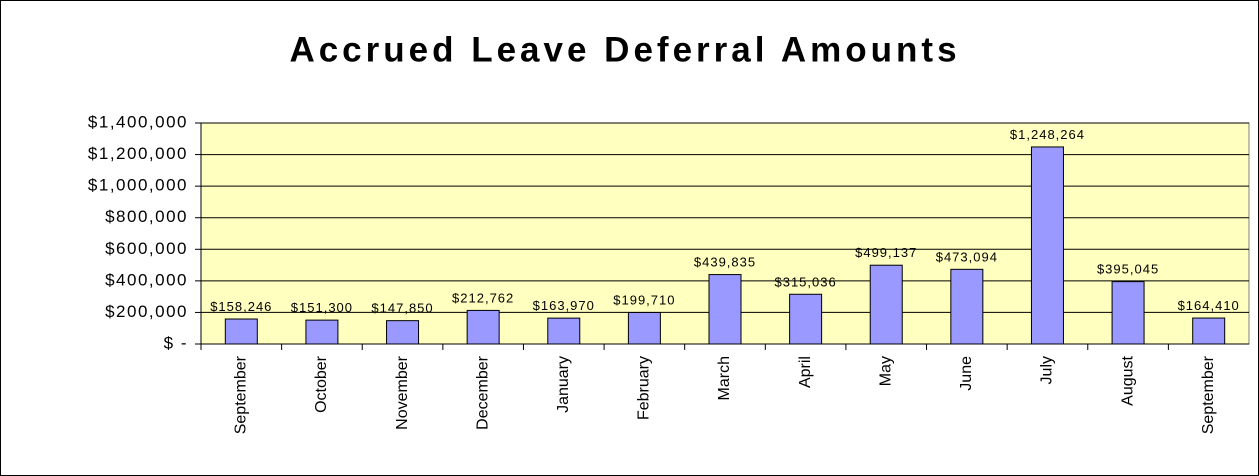 This screenshot has width=1259, height=476. I want to click on value-label: $199,710, so click(644, 299).